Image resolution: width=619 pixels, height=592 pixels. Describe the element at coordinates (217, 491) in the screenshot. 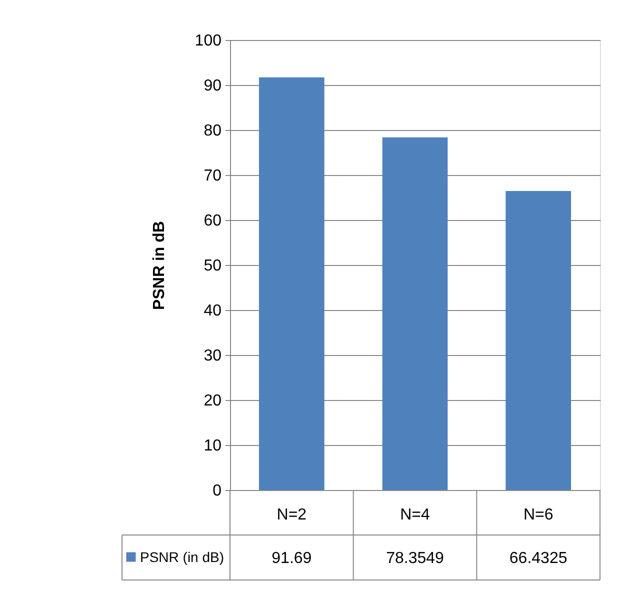

I see `y-tick-label: 0` at that location.